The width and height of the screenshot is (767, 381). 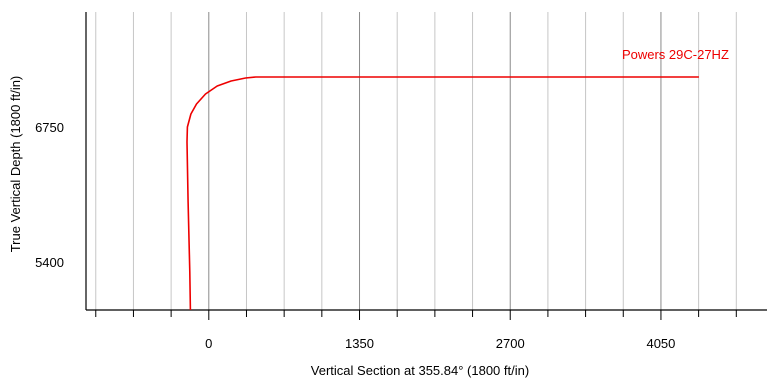 What do you see at coordinates (49, 127) in the screenshot?
I see `y-tick-label: 6750` at bounding box center [49, 127].